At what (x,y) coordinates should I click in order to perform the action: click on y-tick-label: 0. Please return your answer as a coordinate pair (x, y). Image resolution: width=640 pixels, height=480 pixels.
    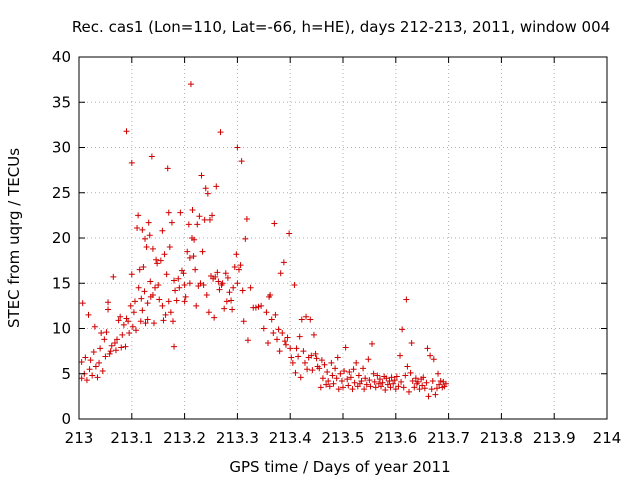
    Looking at the image, I should click on (66, 419).